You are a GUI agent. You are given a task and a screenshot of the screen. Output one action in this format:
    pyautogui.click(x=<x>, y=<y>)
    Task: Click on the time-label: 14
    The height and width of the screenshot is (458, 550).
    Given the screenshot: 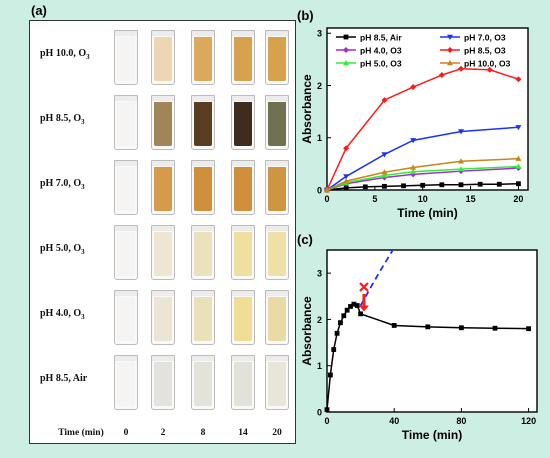 What is the action you would take?
    pyautogui.click(x=243, y=433)
    